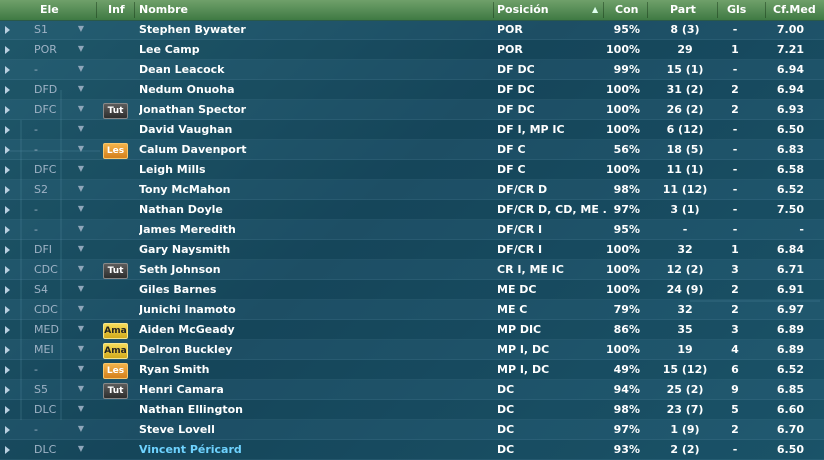 The width and height of the screenshot is (824, 460). What do you see at coordinates (192, 29) in the screenshot?
I see `player-name: Stephen Bywater` at bounding box center [192, 29].